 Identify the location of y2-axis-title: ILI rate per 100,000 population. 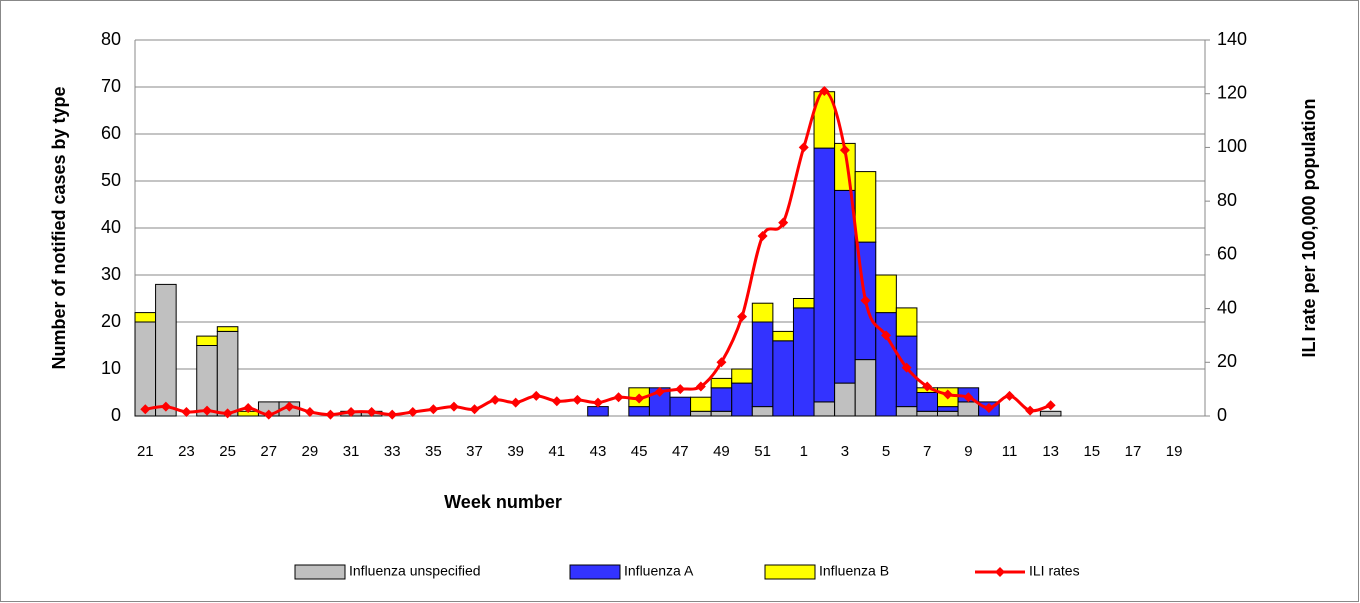
(1309, 227).